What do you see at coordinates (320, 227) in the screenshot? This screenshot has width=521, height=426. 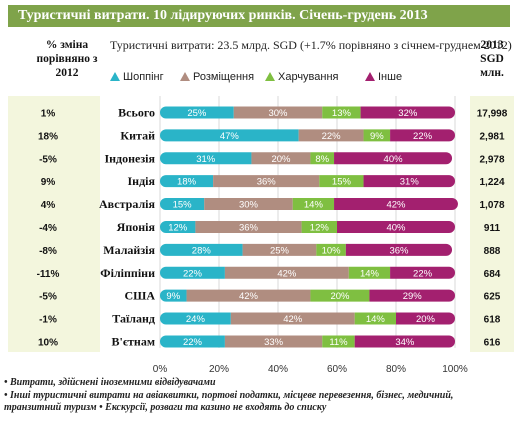 I see `data-label: 12%` at bounding box center [320, 227].